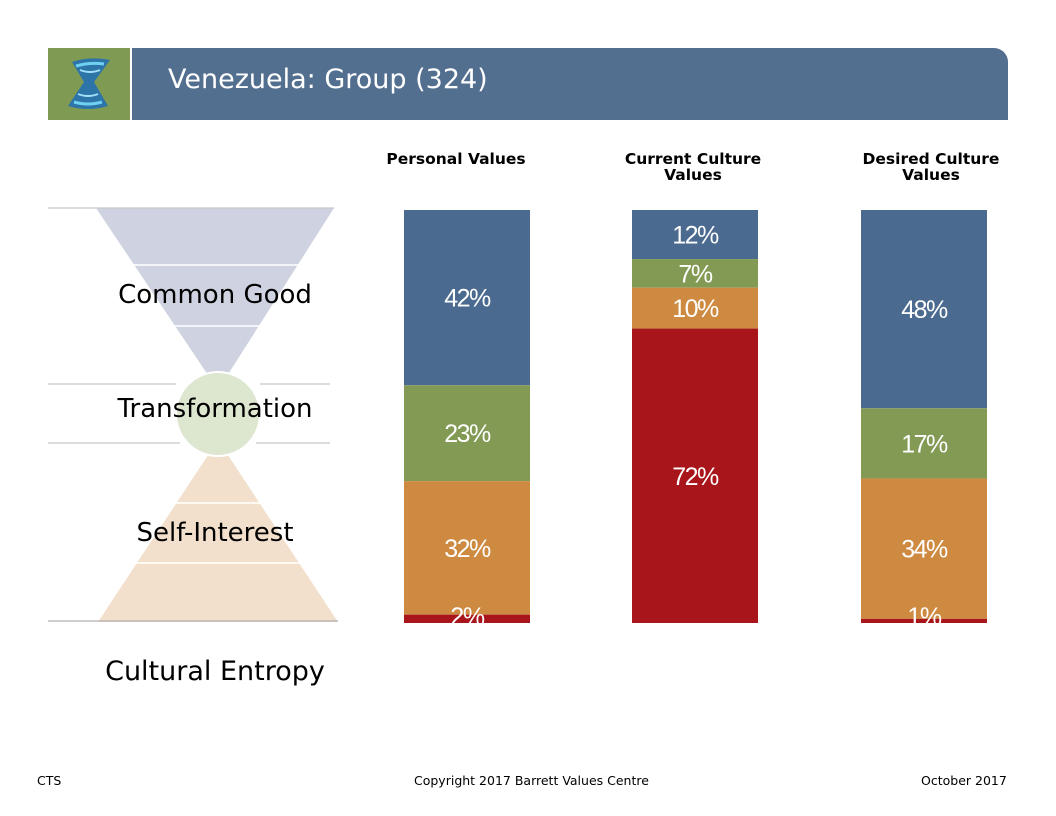 The height and width of the screenshot is (816, 1056). What do you see at coordinates (215, 533) in the screenshot?
I see `level-label-self-interest: Self-Interest` at bounding box center [215, 533].